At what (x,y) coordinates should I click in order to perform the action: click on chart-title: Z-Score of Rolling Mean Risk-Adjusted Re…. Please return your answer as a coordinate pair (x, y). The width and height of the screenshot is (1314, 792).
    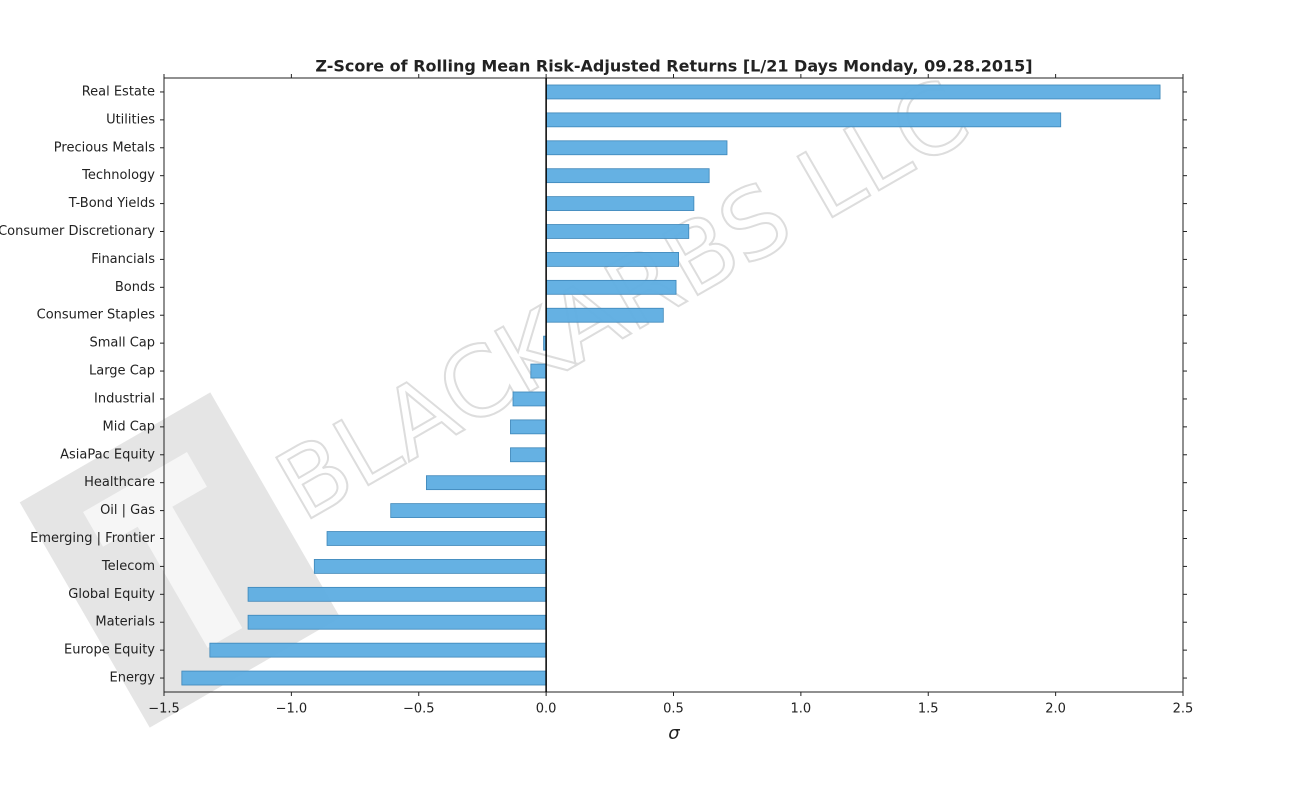
    Looking at the image, I should click on (673, 66).